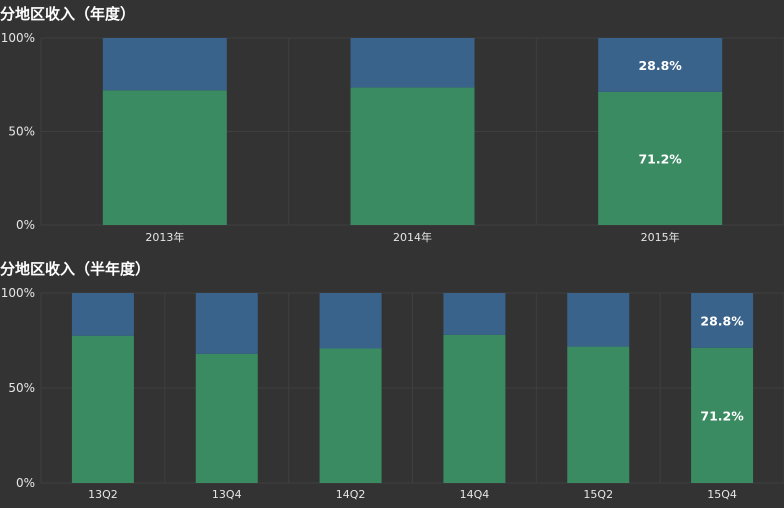 The image size is (784, 508). What do you see at coordinates (103, 494) in the screenshot?
I see `x-tick-label: 13Q2` at bounding box center [103, 494].